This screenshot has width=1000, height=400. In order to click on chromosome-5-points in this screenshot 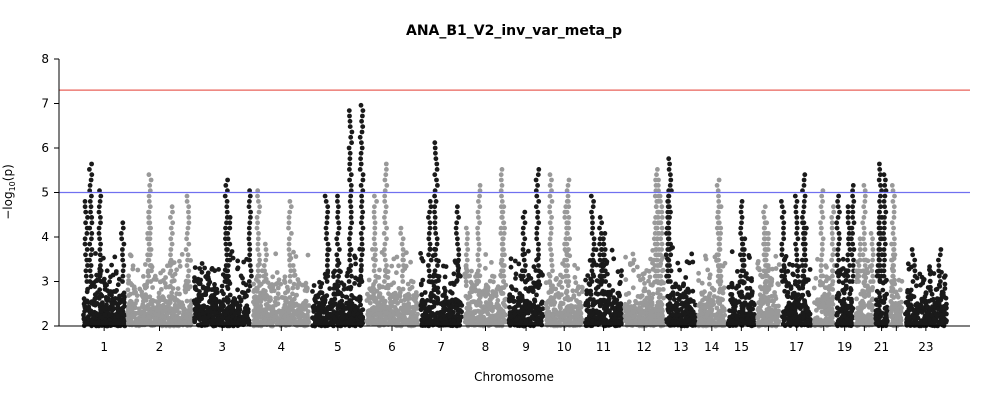, I will do `click(338, 215)`.